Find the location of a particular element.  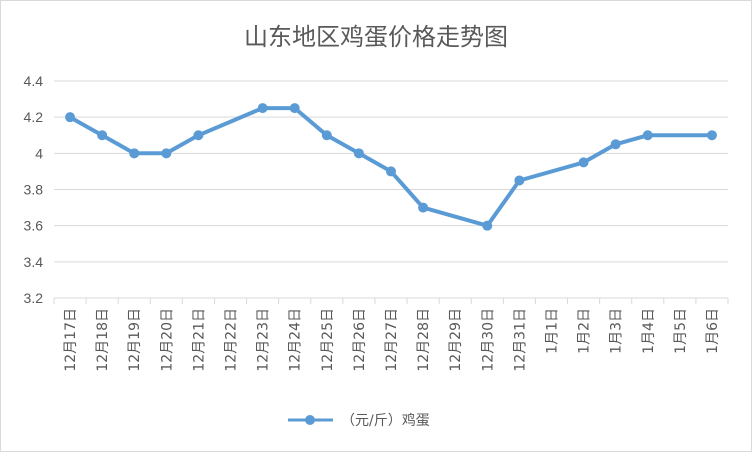

y-axis: 3.2 3.4 3.6 3.8 4 4.2 4.4 is located at coordinates (34, 189).